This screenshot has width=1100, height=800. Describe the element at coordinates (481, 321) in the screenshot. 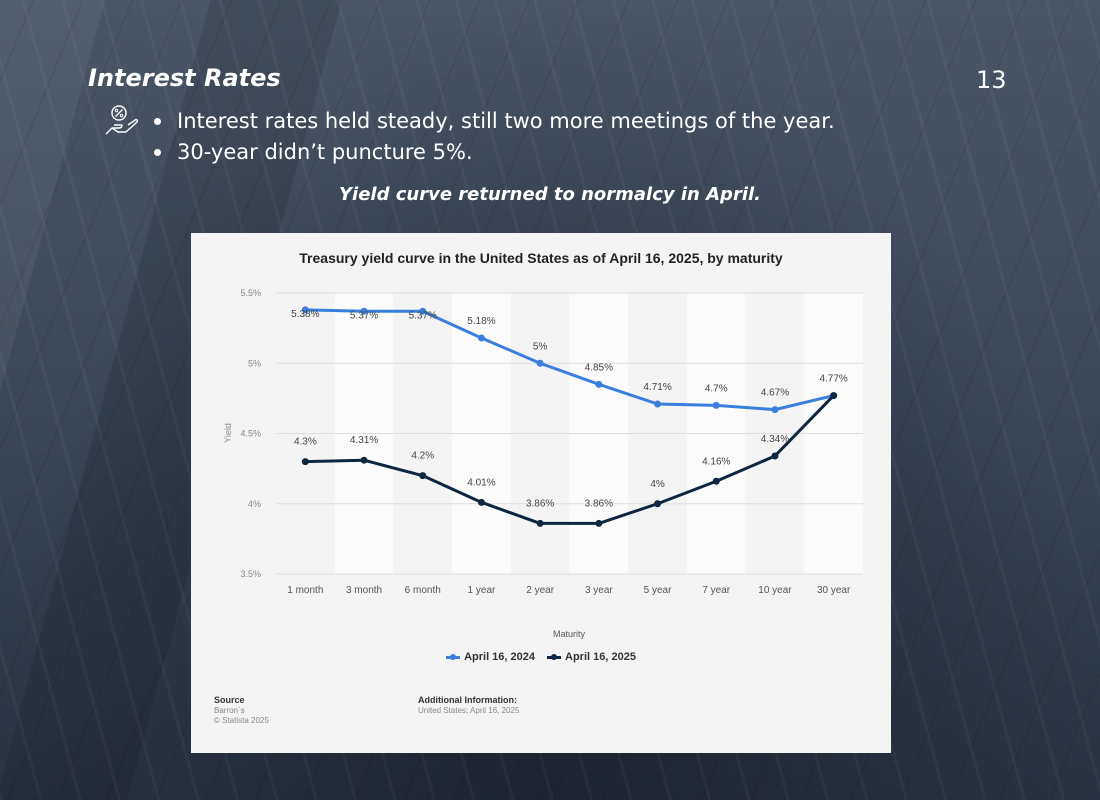

I see `data-label: 5.18%` at that location.